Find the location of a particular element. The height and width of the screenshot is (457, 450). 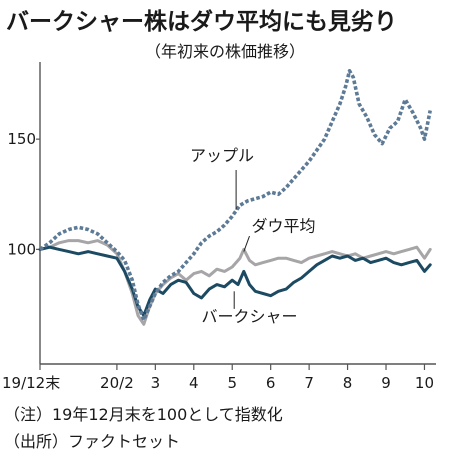

x-tick-label: 9 is located at coordinates (386, 383).